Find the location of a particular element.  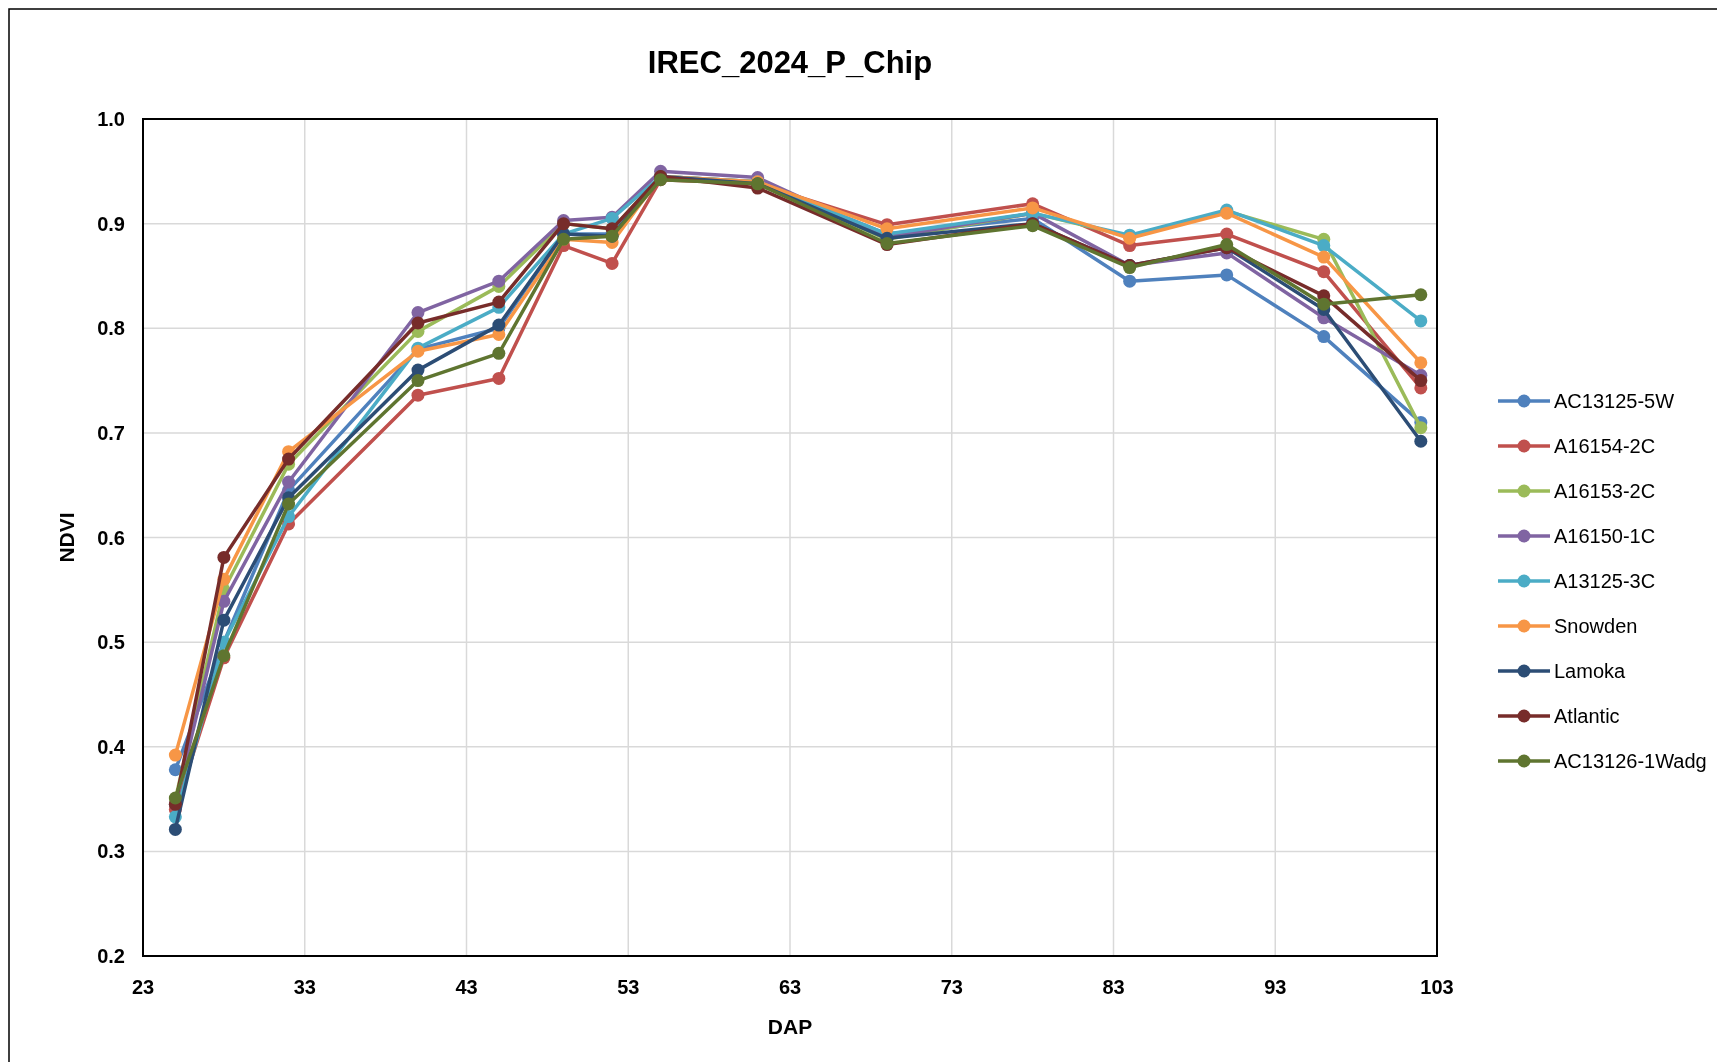

x-tick-label: 93 is located at coordinates (1275, 987).